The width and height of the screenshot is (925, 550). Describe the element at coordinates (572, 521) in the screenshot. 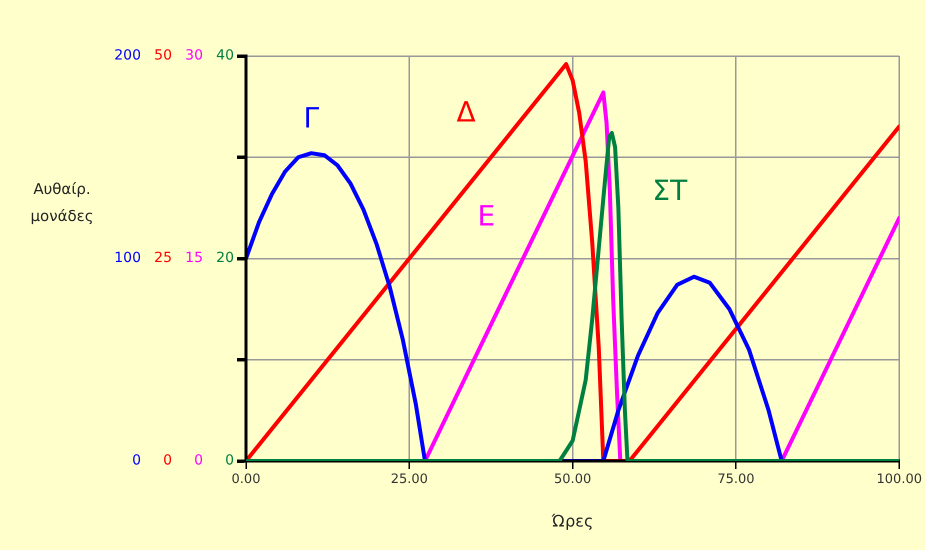

I see `x-axis-title: Ώρες` at that location.